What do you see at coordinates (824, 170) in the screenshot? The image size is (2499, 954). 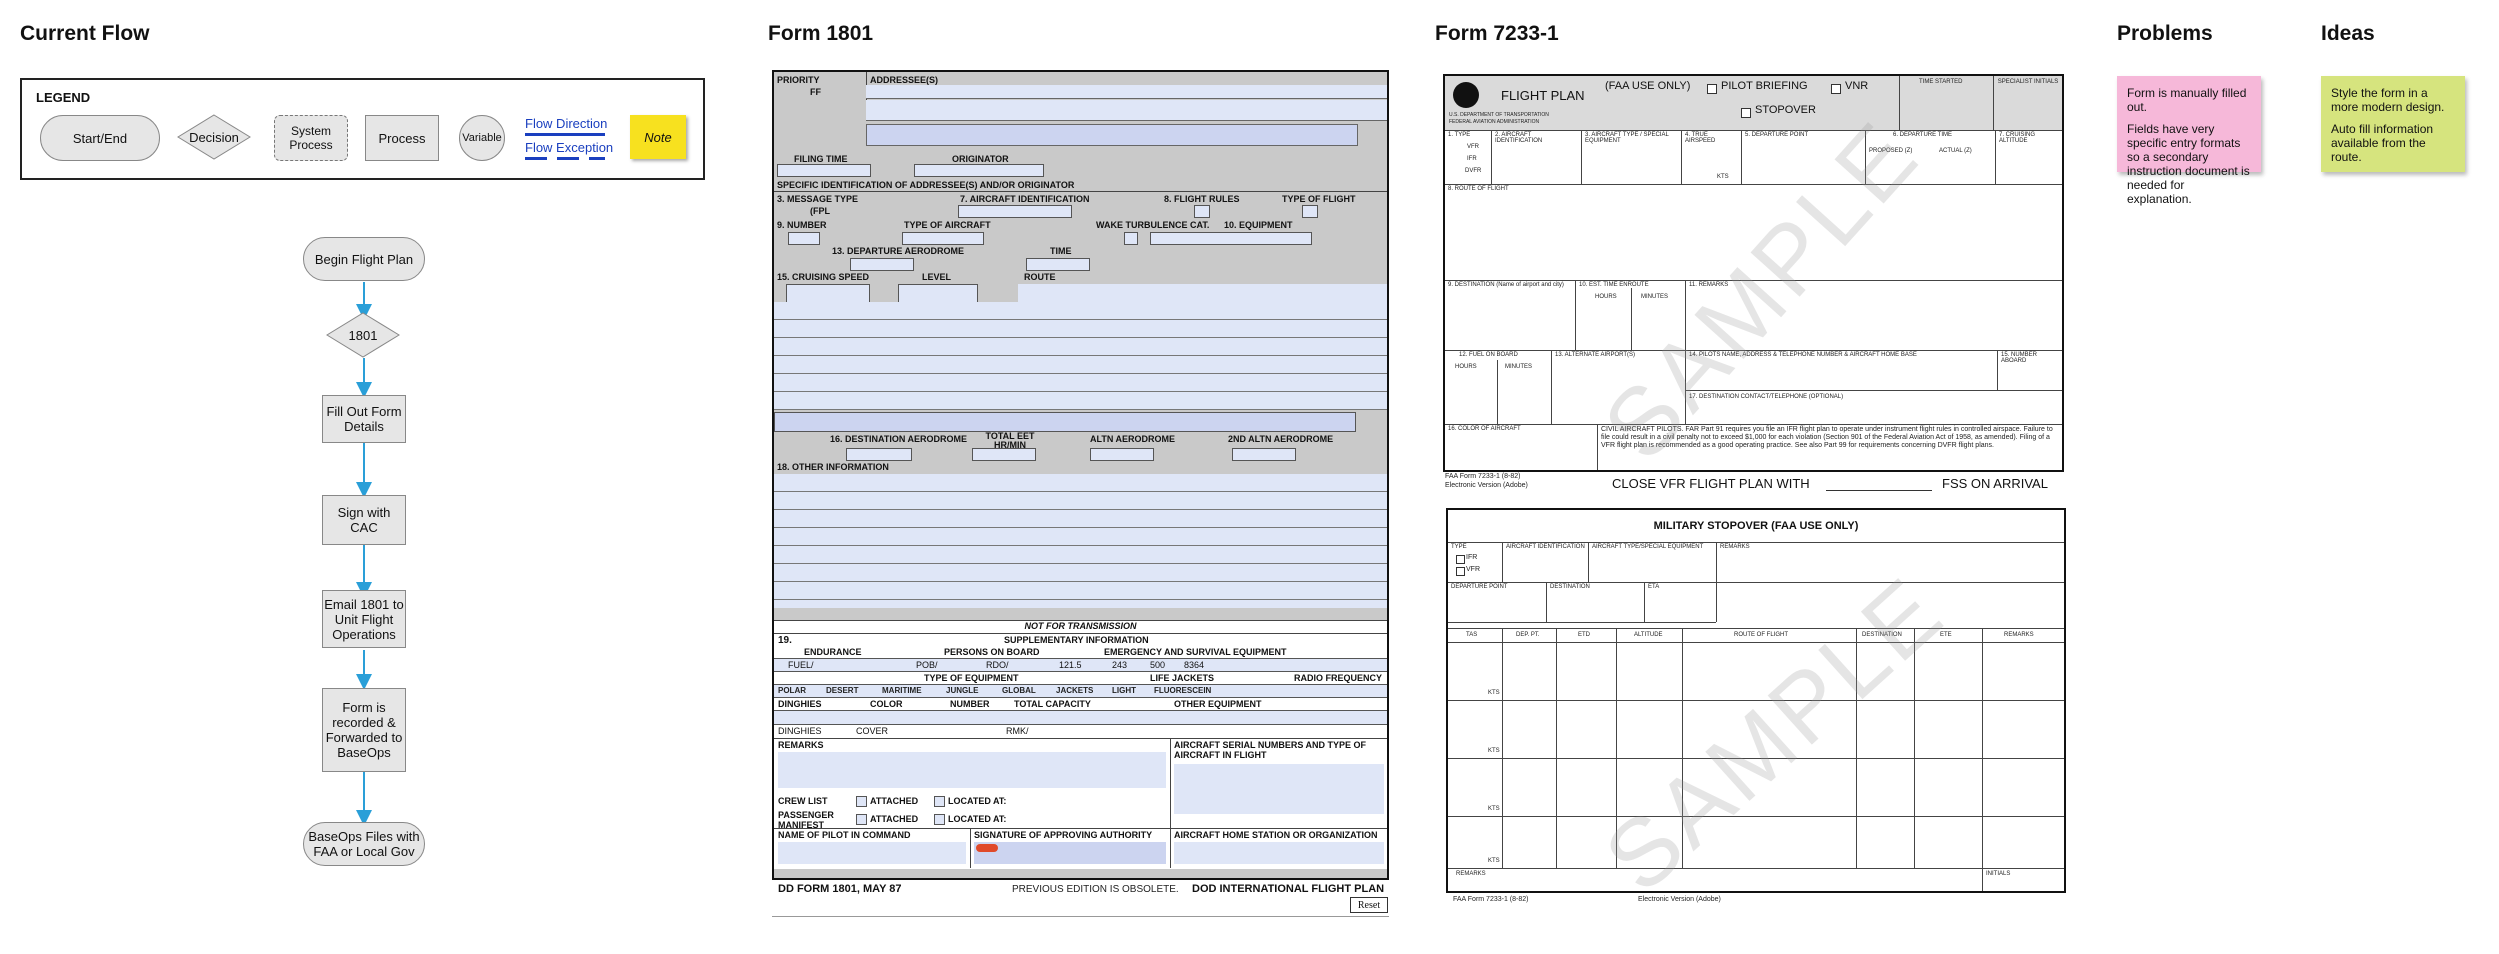 I see `f1-filing-time-input` at bounding box center [824, 170].